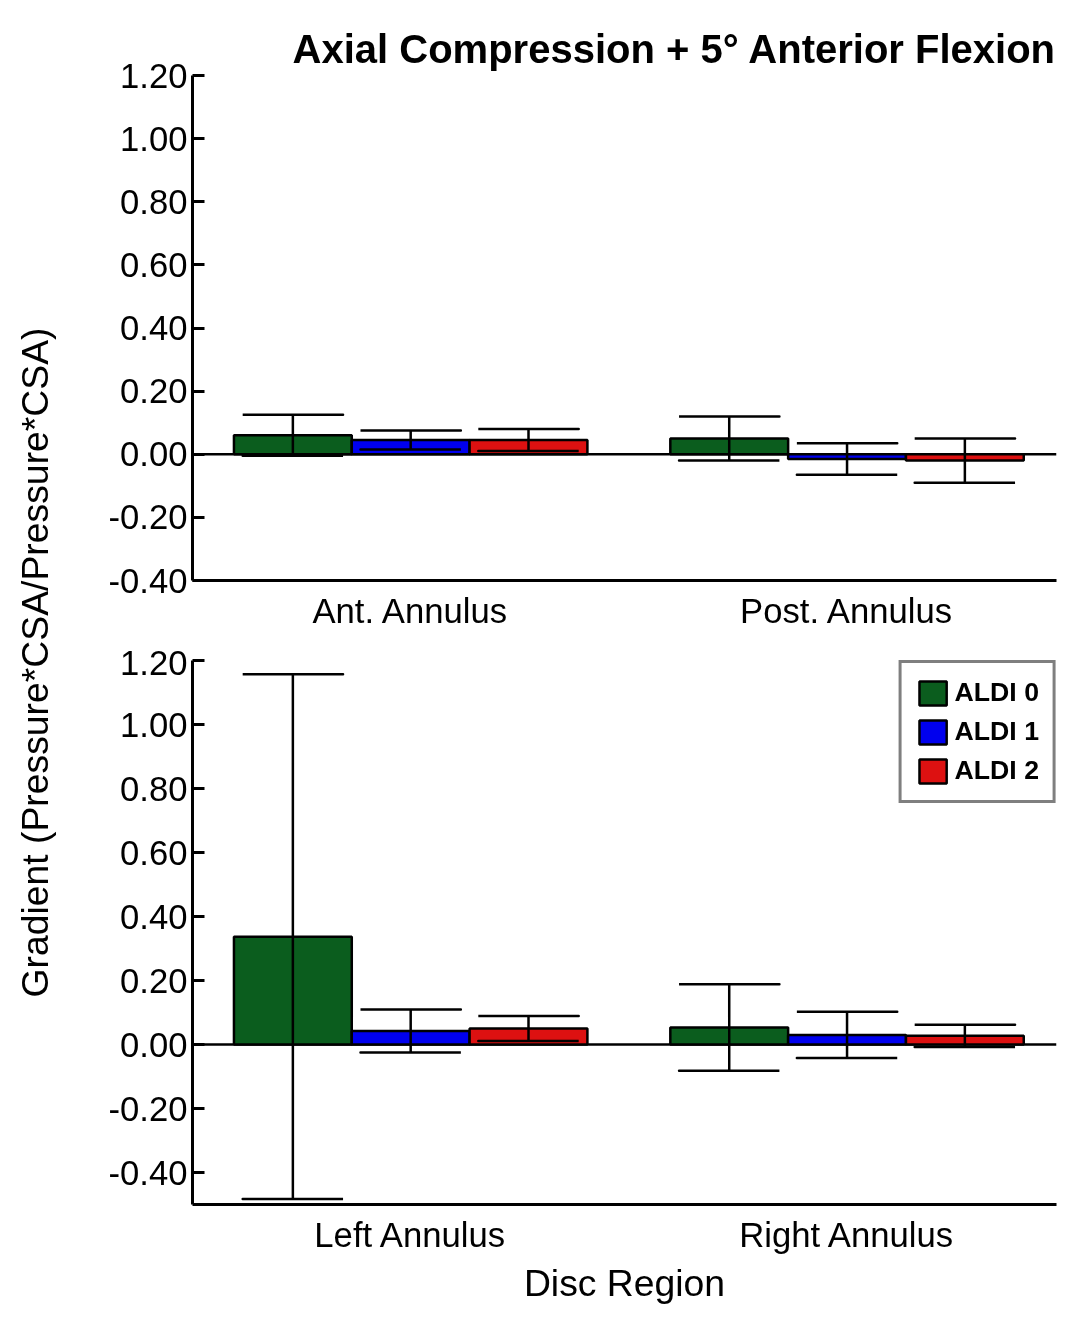  What do you see at coordinates (34, 662) in the screenshot?
I see `y-axis-title: Gradient (Pressure*CSA/Pressure*CSA)` at bounding box center [34, 662].